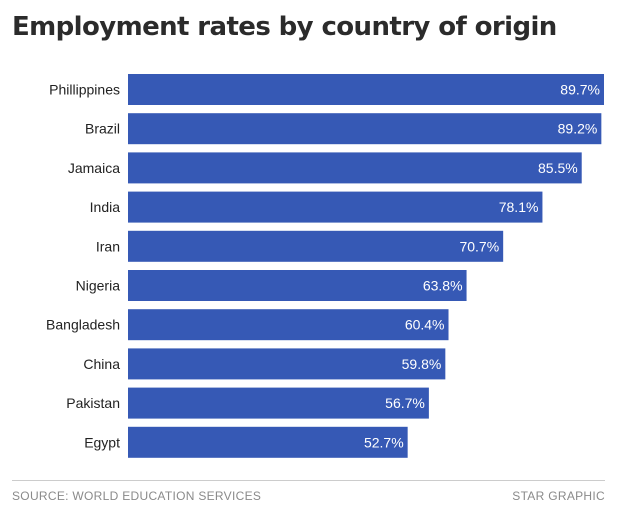 The image size is (629, 512). What do you see at coordinates (443, 286) in the screenshot?
I see `value-label-nigeria: 63.8%` at bounding box center [443, 286].